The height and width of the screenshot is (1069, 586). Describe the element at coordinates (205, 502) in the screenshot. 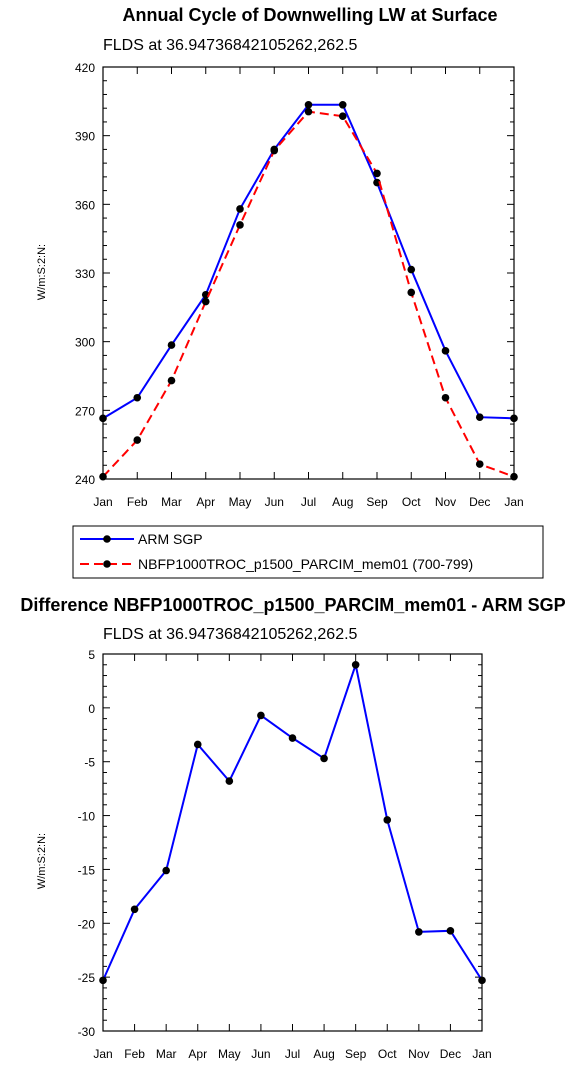

I see `chart1-xtick-label: Apr` at that location.